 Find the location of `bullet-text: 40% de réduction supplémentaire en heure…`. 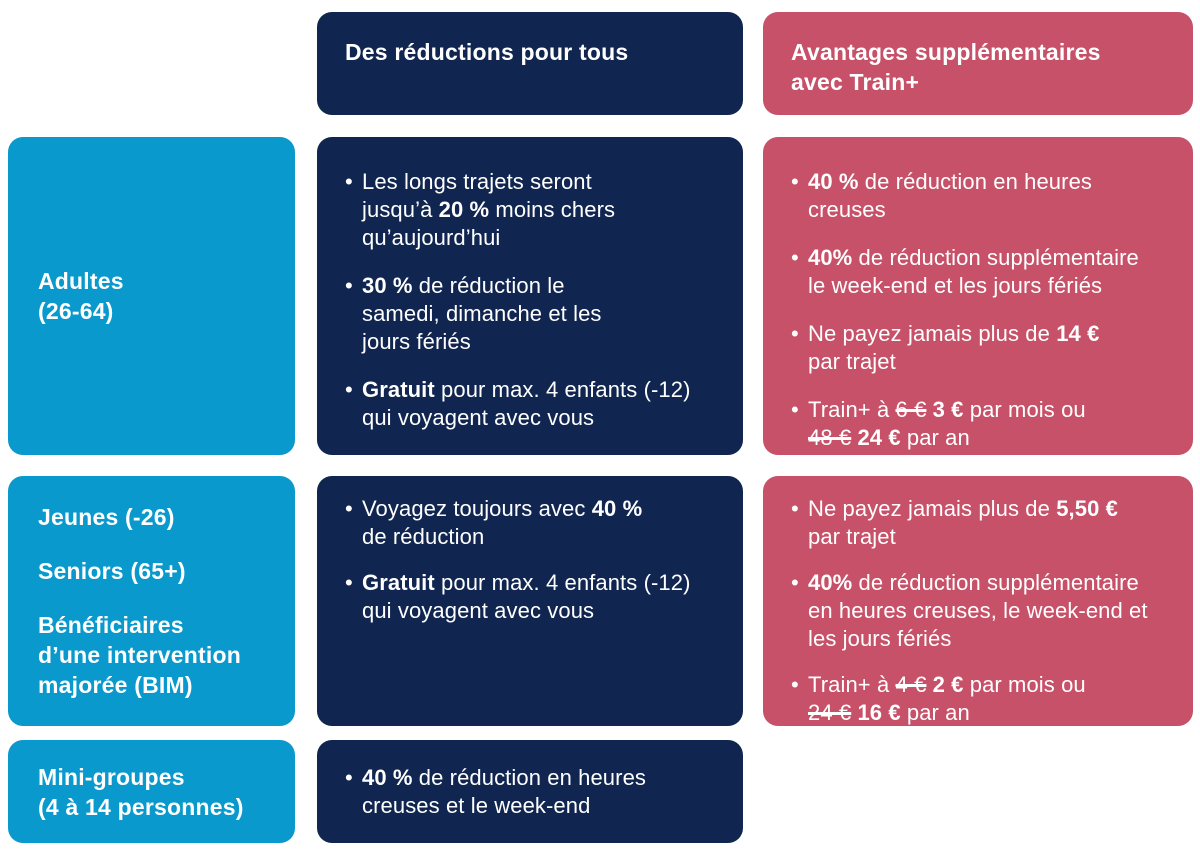

bullet-text: 40% de réduction supplémentaire en heure… is located at coordinates (978, 610).